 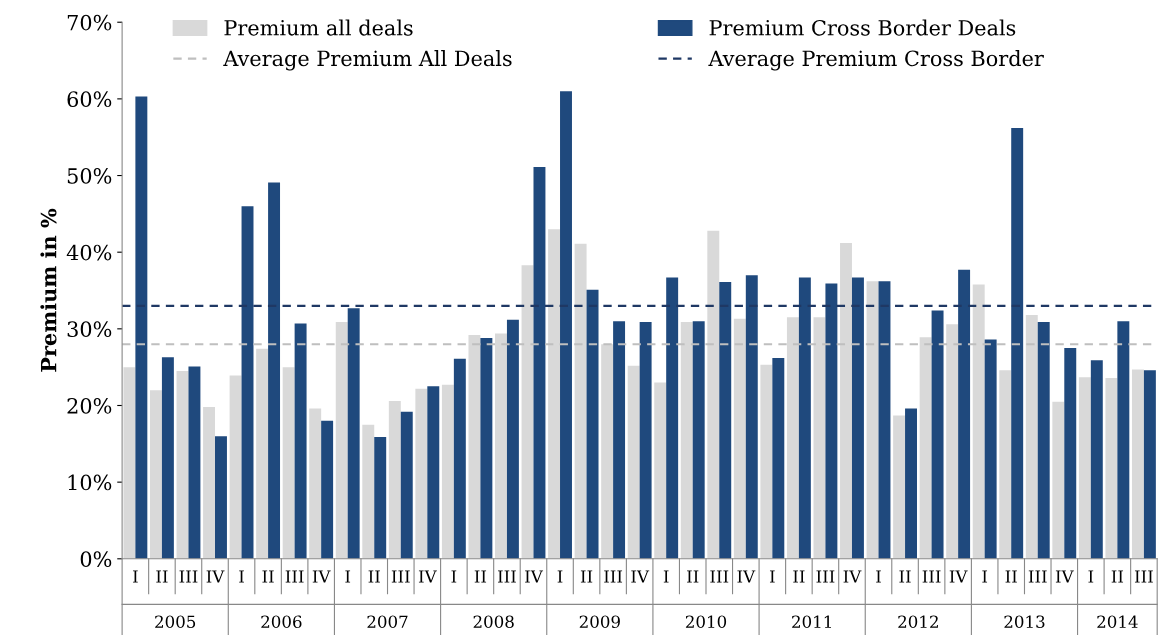 I want to click on legend-label: Premium all deals, so click(x=318, y=27).